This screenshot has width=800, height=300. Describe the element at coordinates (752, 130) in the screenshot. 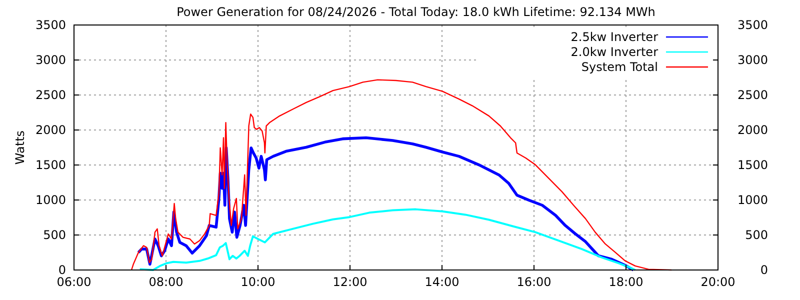

I see `y2-tick-label: 2000` at that location.